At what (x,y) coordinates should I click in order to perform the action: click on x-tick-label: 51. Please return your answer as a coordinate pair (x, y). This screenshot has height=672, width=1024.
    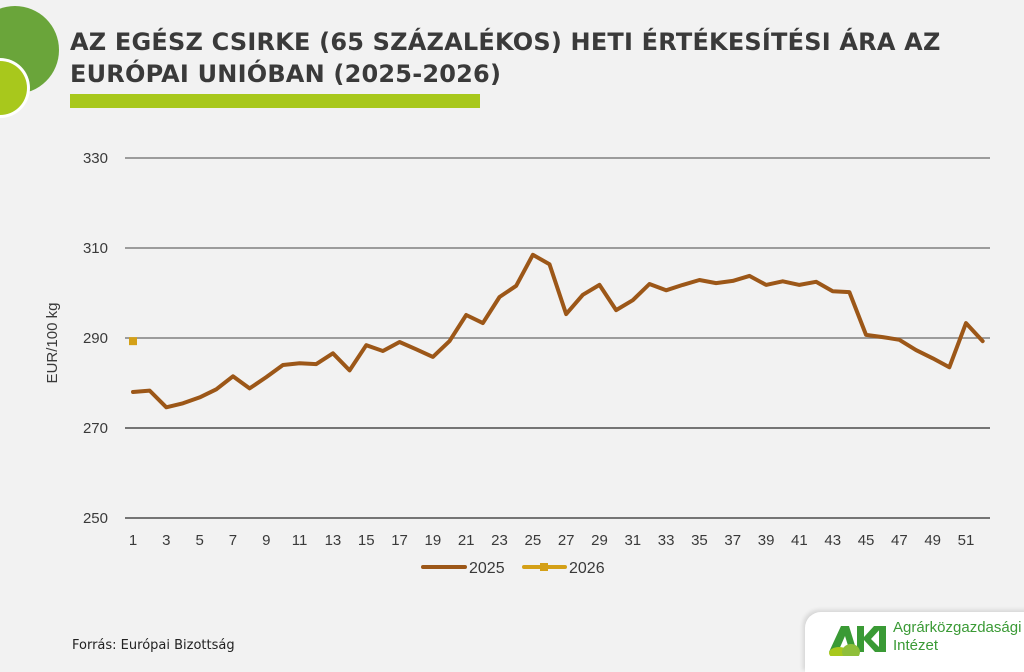
    Looking at the image, I should click on (966, 540).